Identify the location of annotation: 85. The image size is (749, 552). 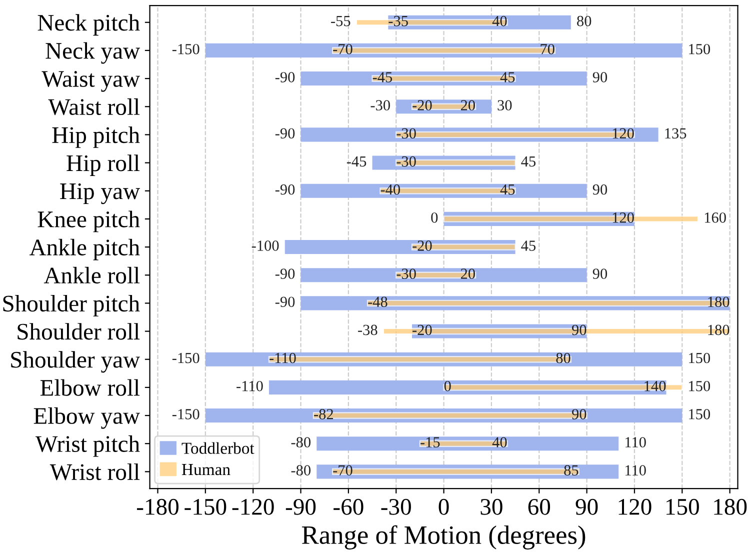
(571, 470).